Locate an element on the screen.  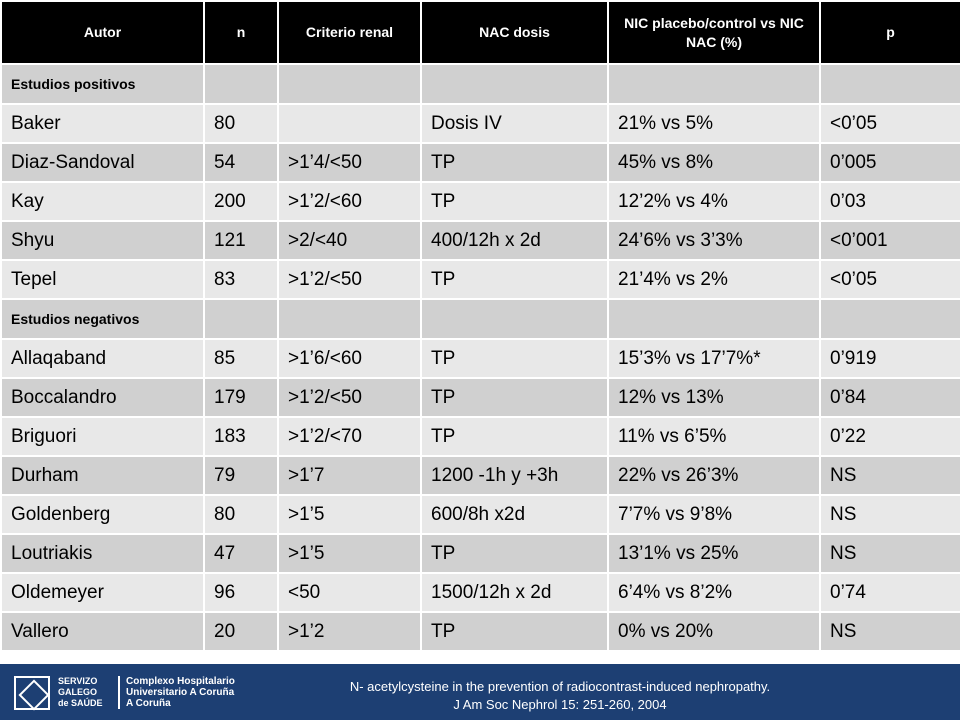
column-header: NIC placebo/control vs NIC NAC (%) is located at coordinates (714, 32).